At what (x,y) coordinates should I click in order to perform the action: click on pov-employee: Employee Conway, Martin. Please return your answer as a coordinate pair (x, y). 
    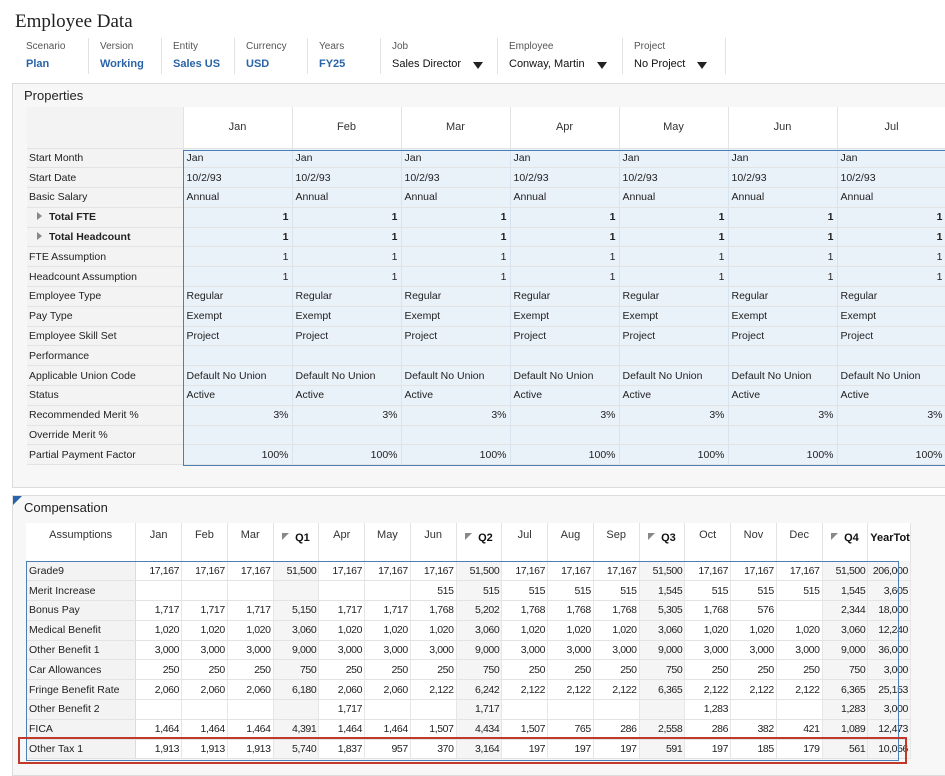
    Looking at the image, I should click on (560, 56).